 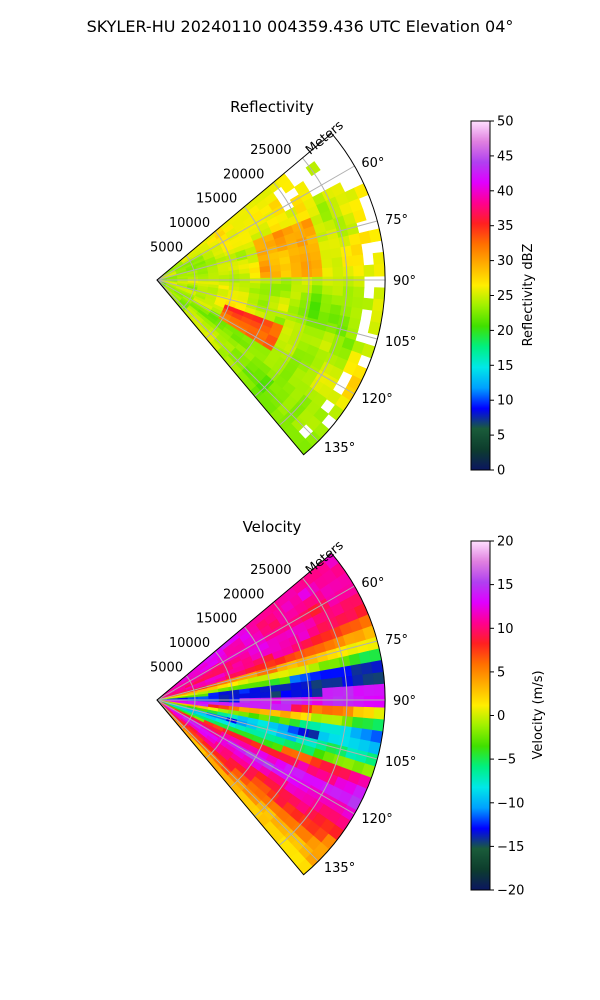 I want to click on colorbar-tick-label: 15, so click(x=505, y=585).